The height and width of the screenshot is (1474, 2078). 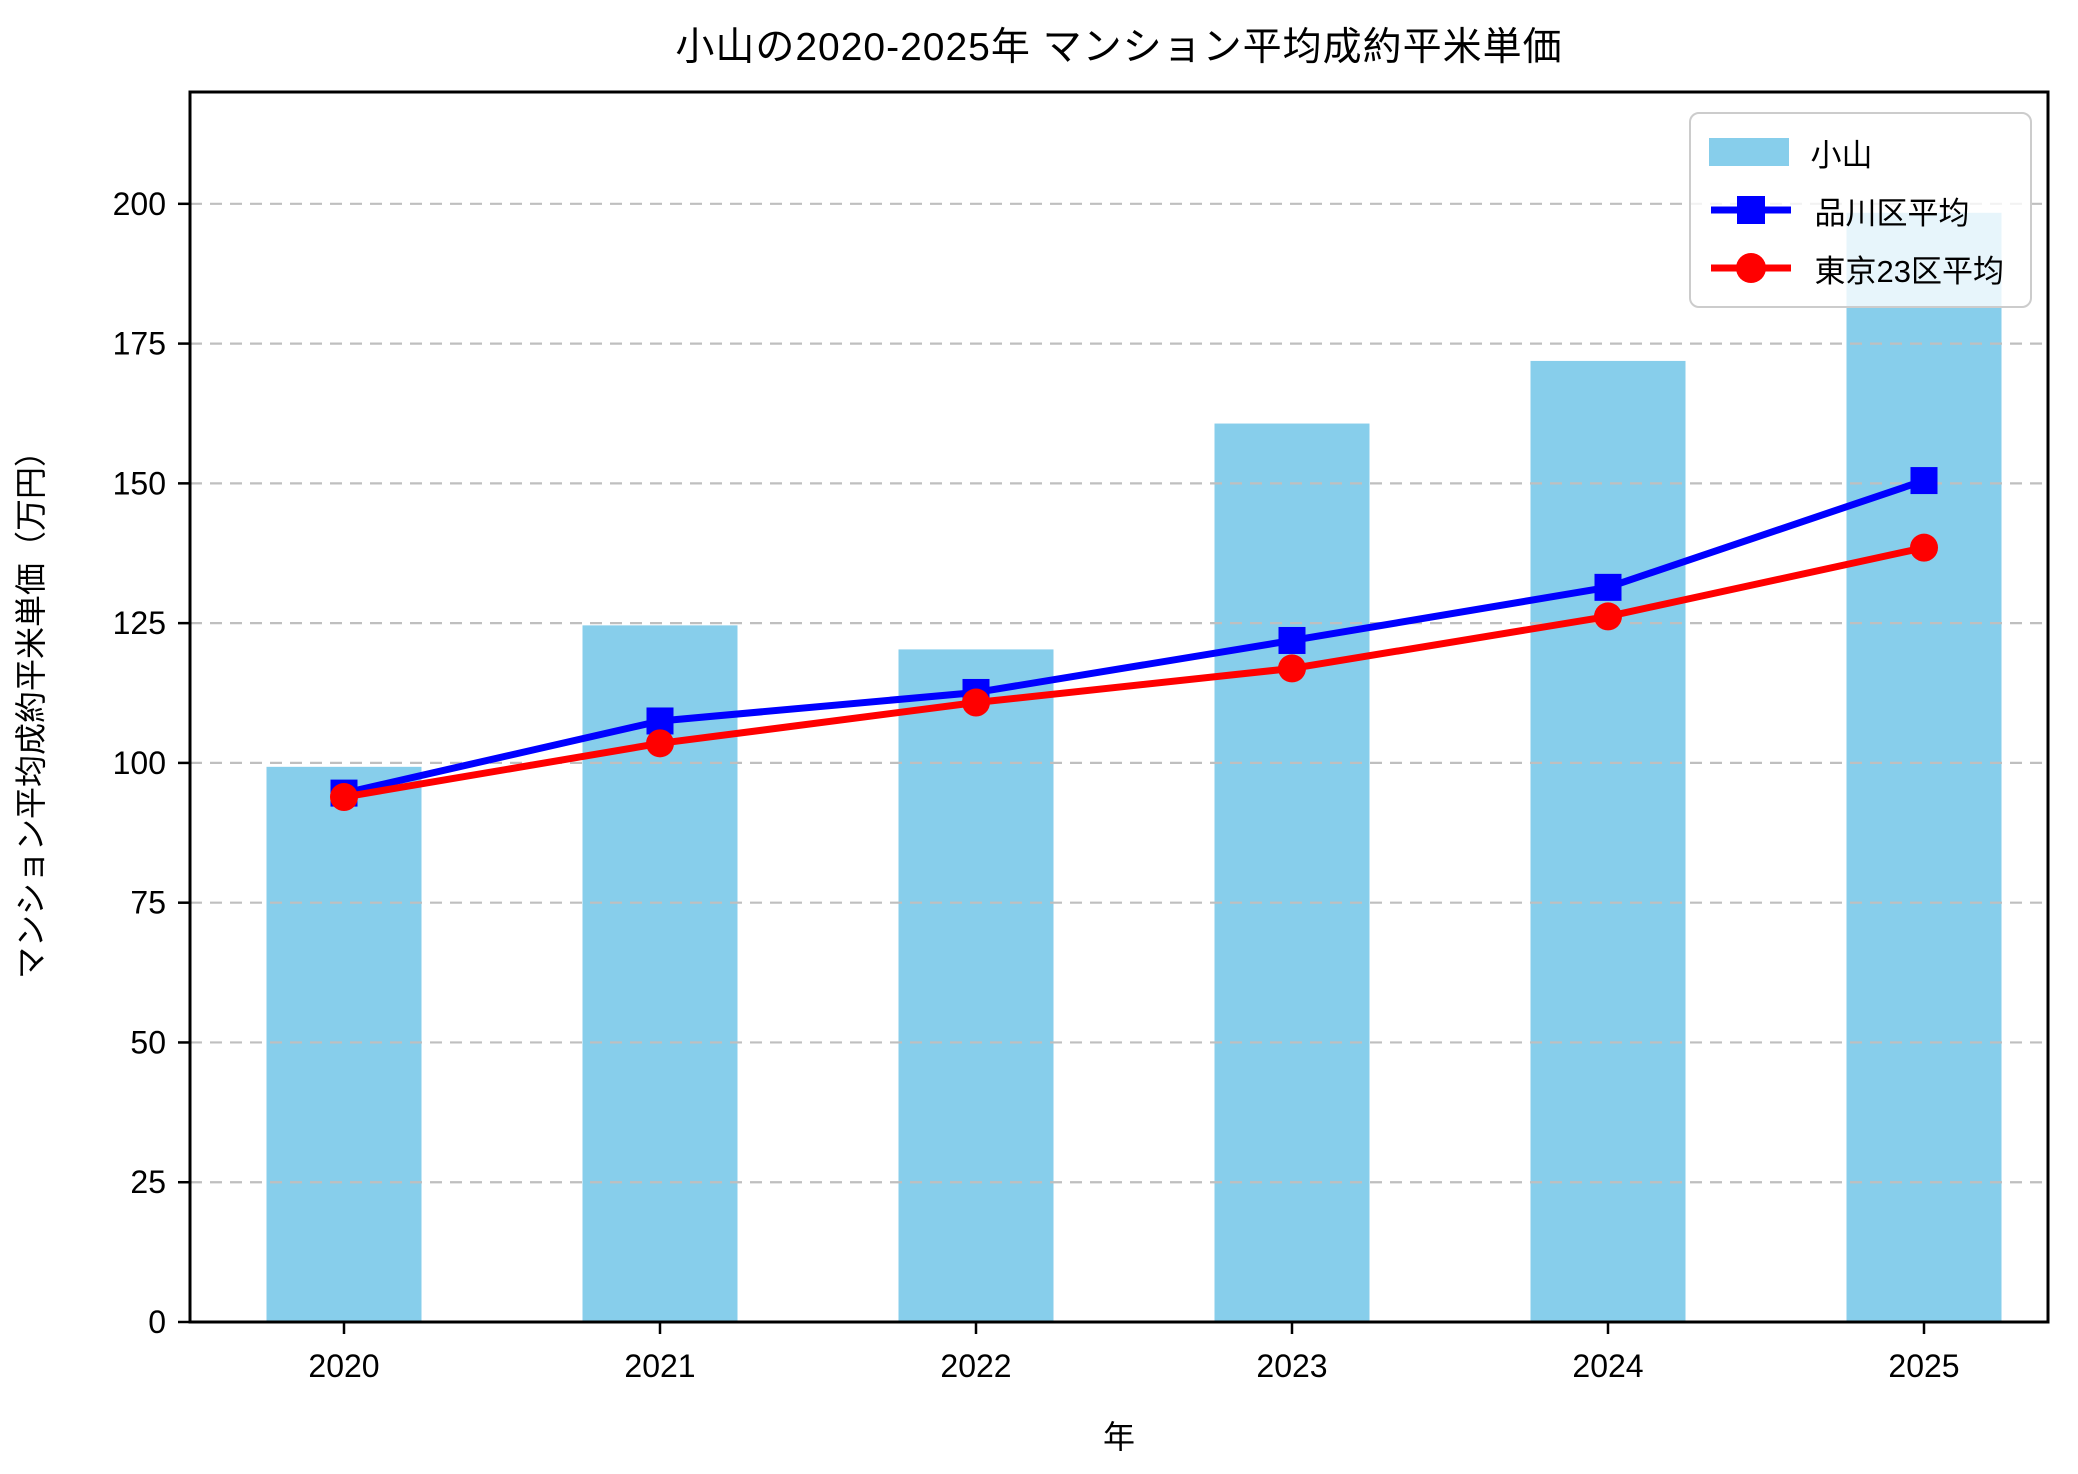 What do you see at coordinates (976, 702) in the screenshot?
I see `marker-circle-2022` at bounding box center [976, 702].